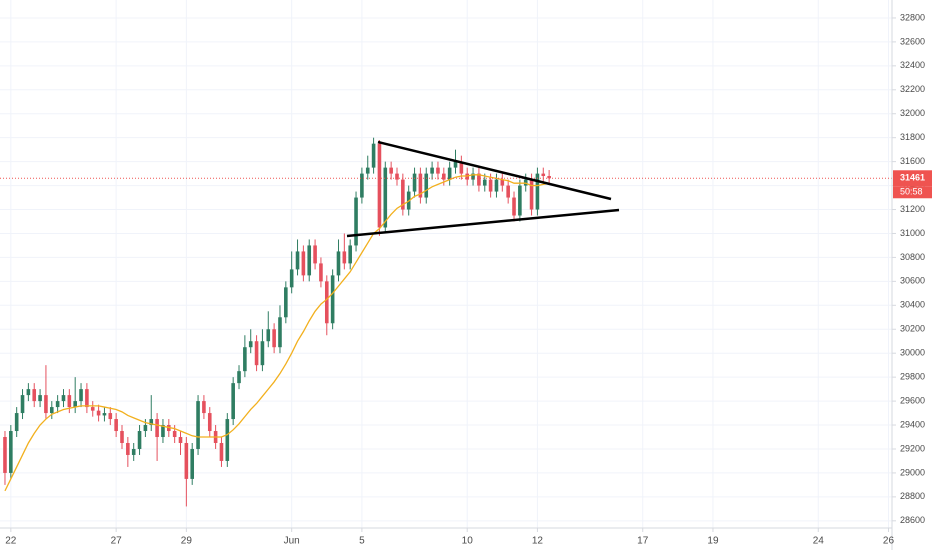  What do you see at coordinates (11, 541) in the screenshot?
I see `x-tick-label: 22` at bounding box center [11, 541].